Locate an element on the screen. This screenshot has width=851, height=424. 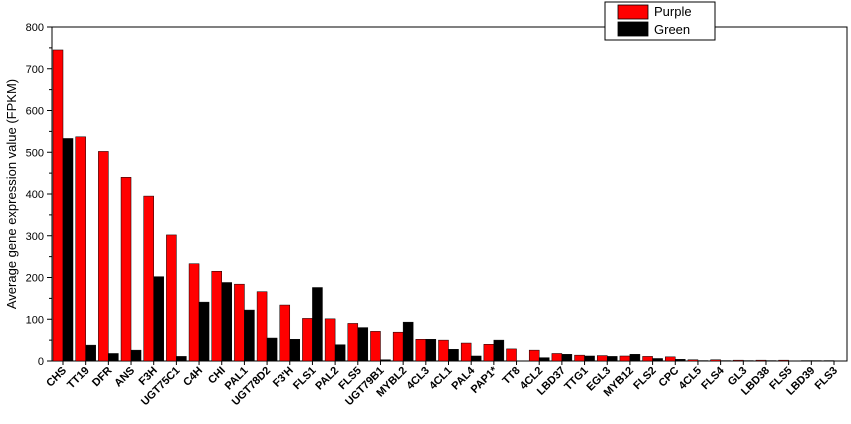
legend-label-purple: Purple is located at coordinates (673, 11).